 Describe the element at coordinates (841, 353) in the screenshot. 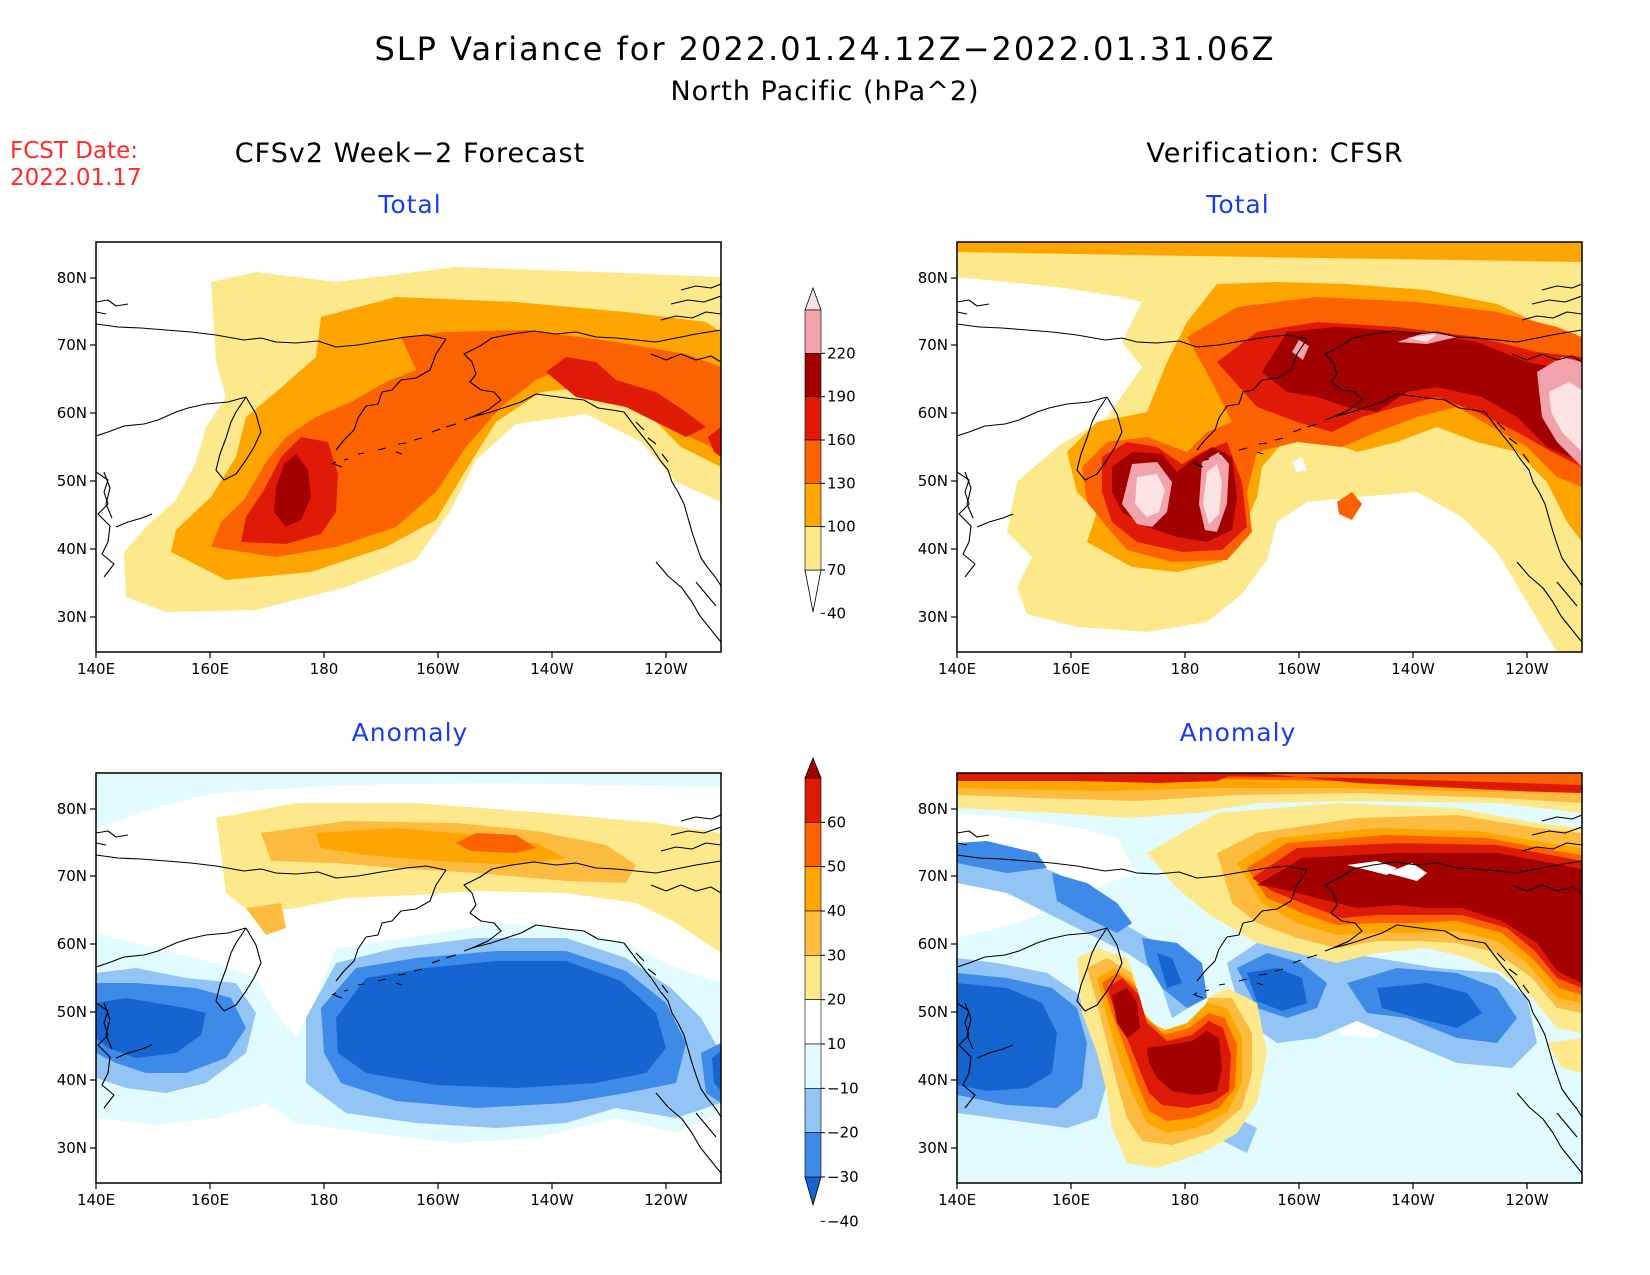

I see `cbar-total-label-6: 220` at that location.